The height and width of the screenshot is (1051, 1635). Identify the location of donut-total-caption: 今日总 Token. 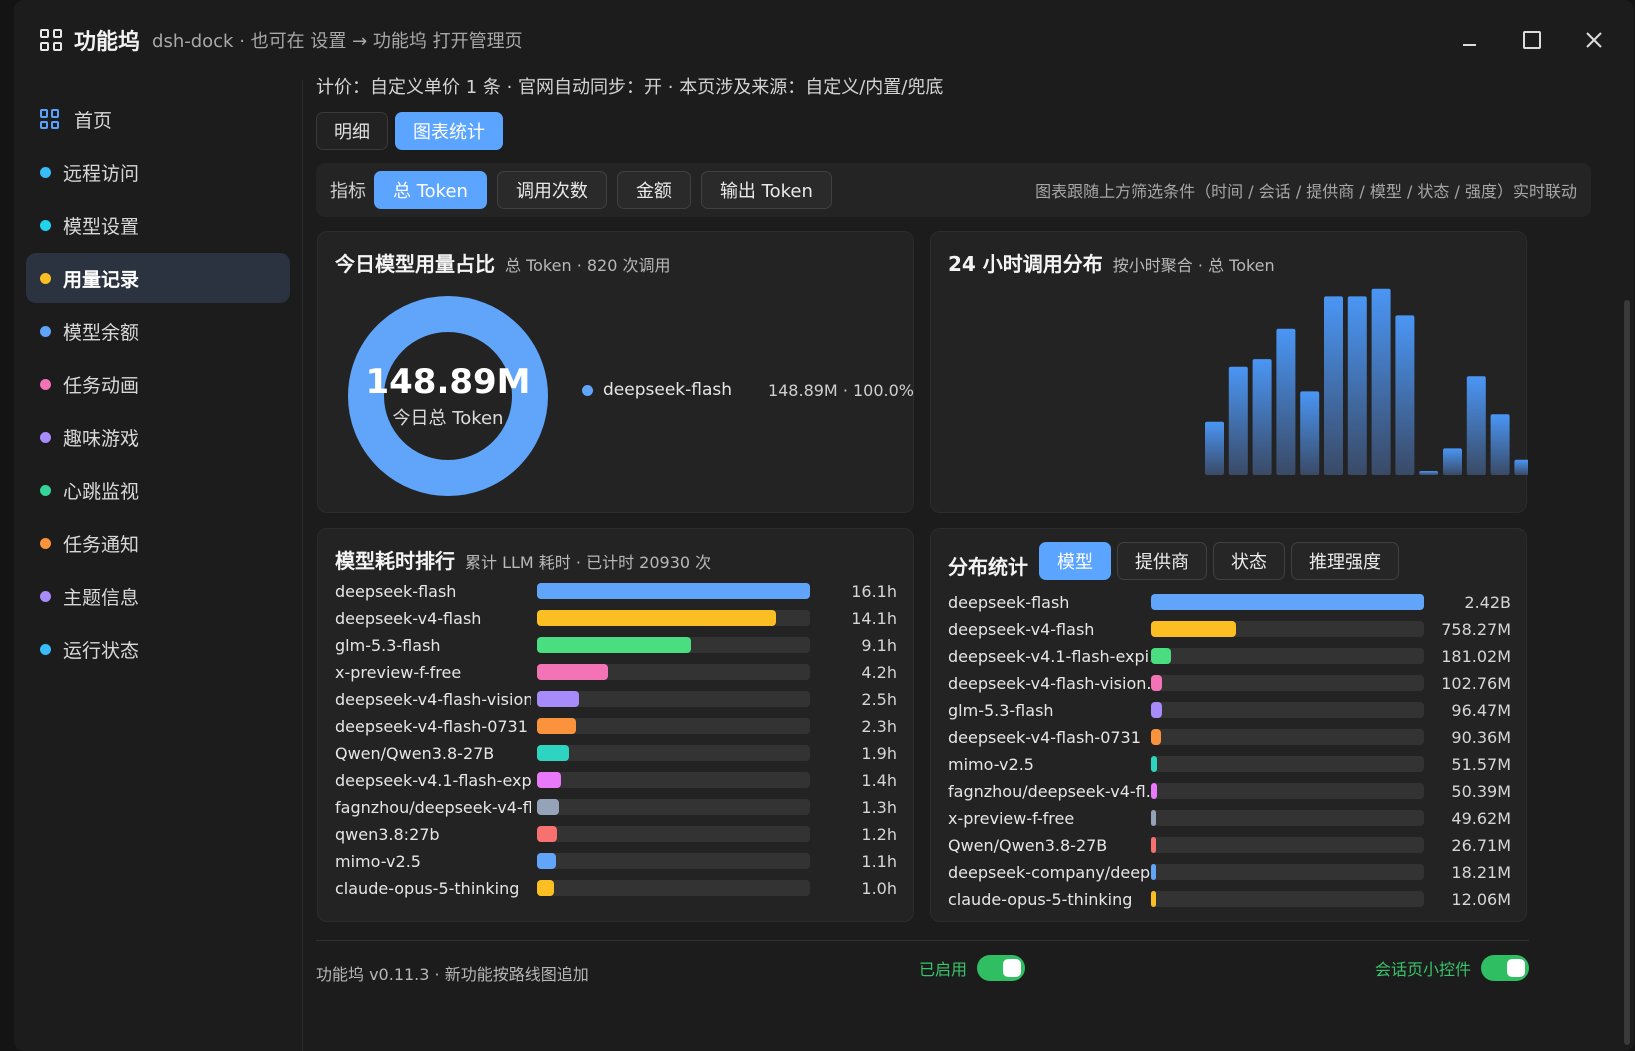
(448, 418).